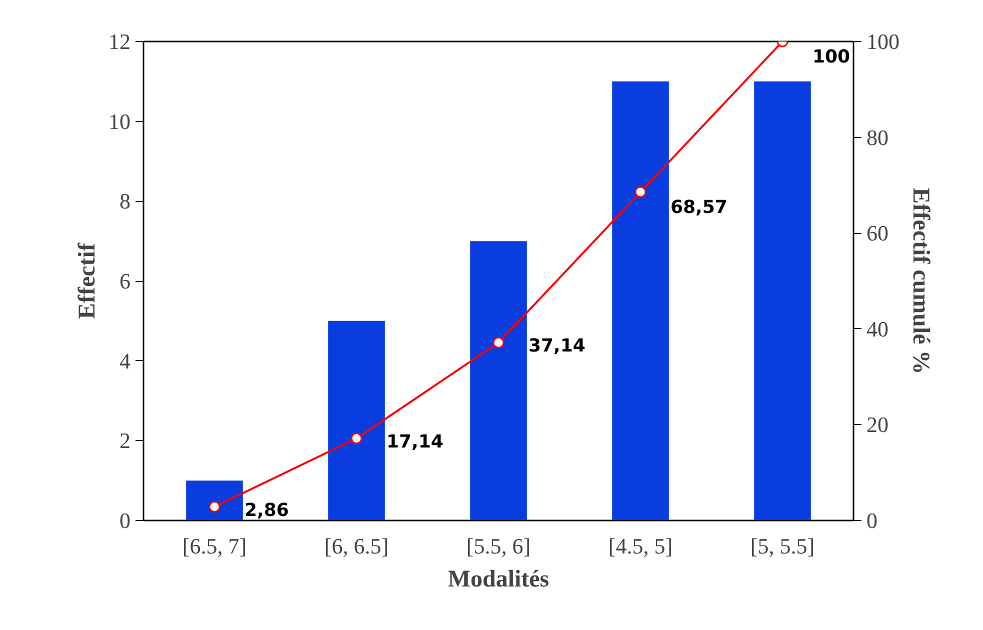 This screenshot has width=983, height=630. What do you see at coordinates (877, 137) in the screenshot?
I see `y2-tick-label: 80` at bounding box center [877, 137].